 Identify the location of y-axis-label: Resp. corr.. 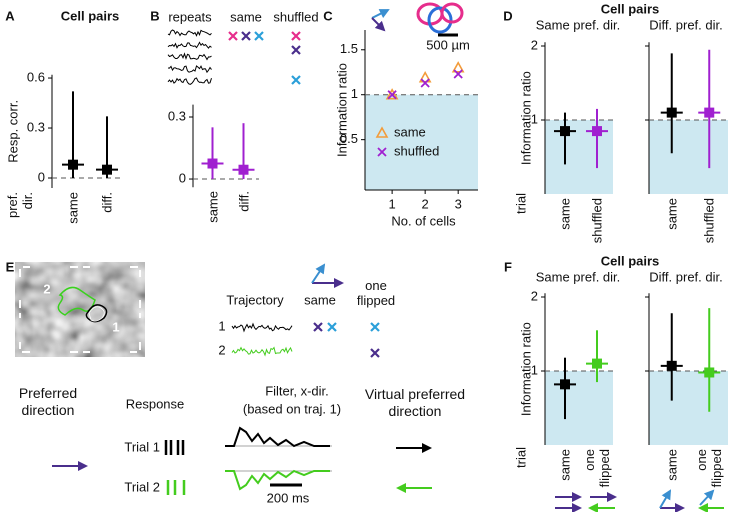
(12, 131).